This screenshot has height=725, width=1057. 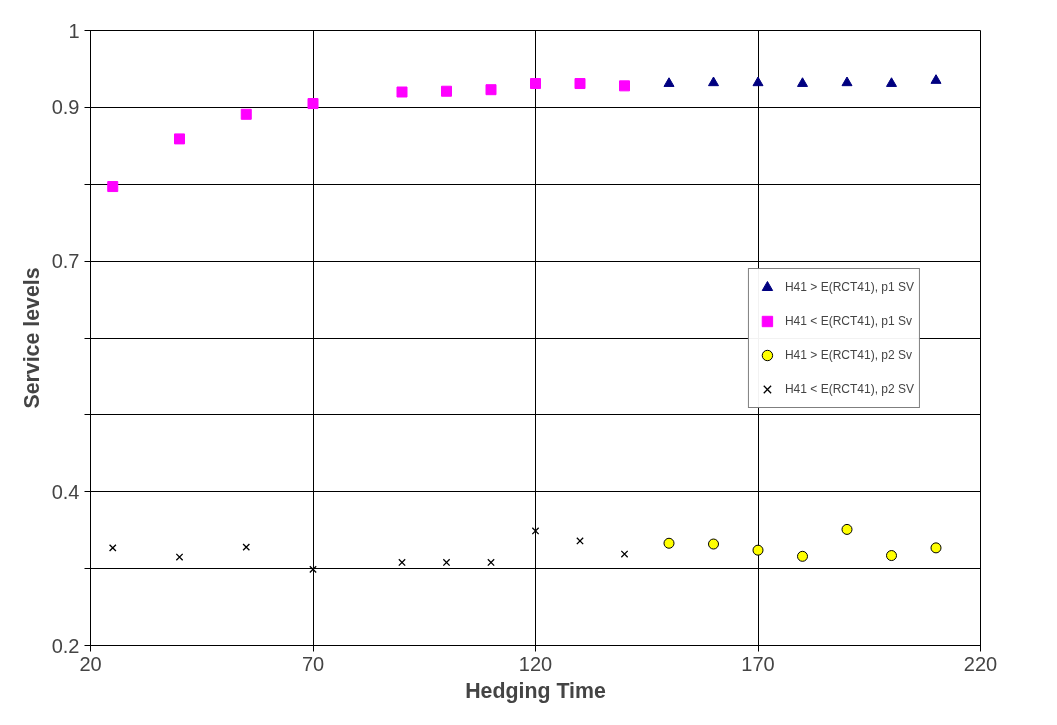 I want to click on x-tick-label: 20, so click(x=90, y=663).